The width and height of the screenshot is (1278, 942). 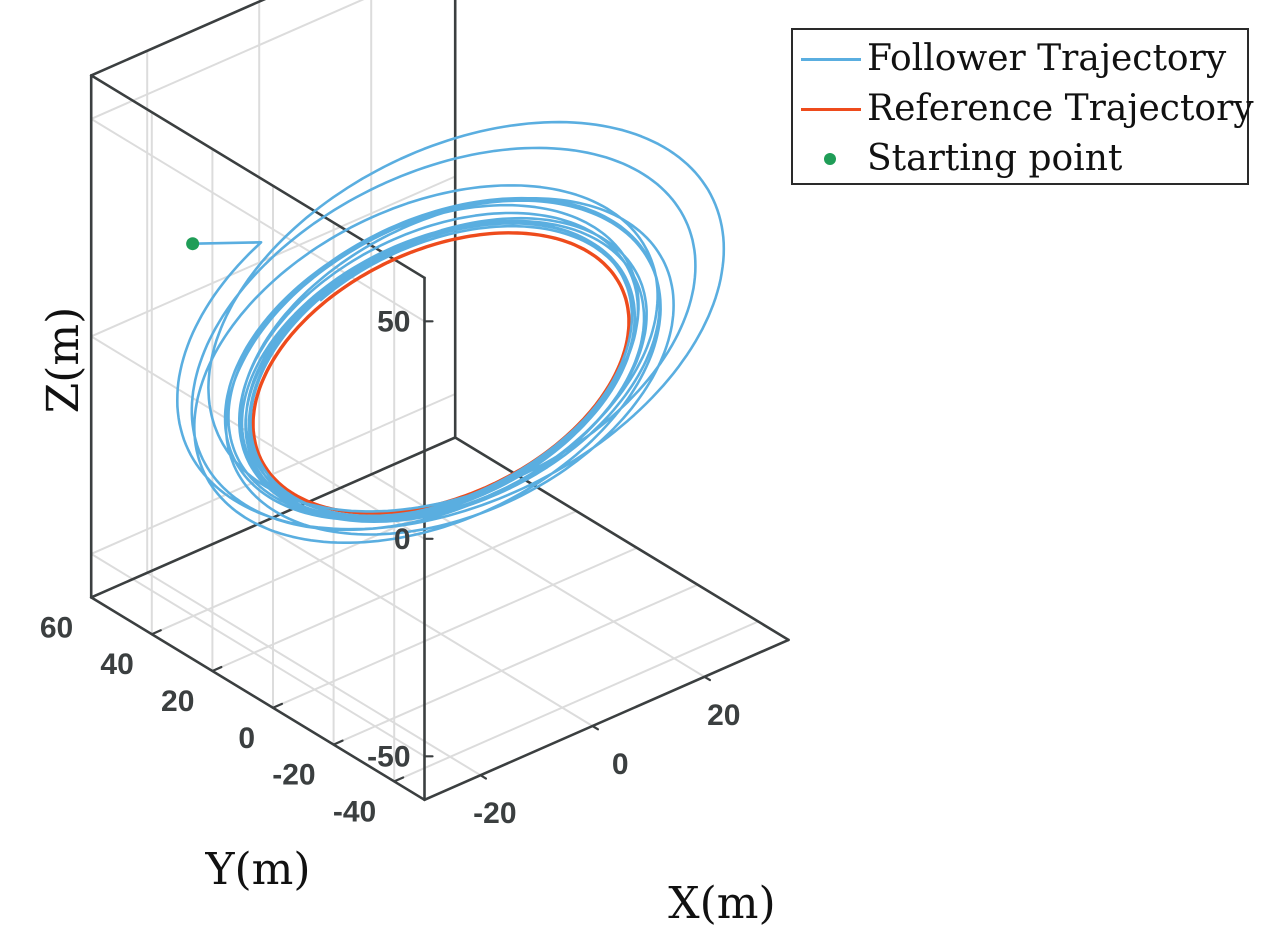 What do you see at coordinates (393, 321) in the screenshot?
I see `z-tick-label: 50` at bounding box center [393, 321].